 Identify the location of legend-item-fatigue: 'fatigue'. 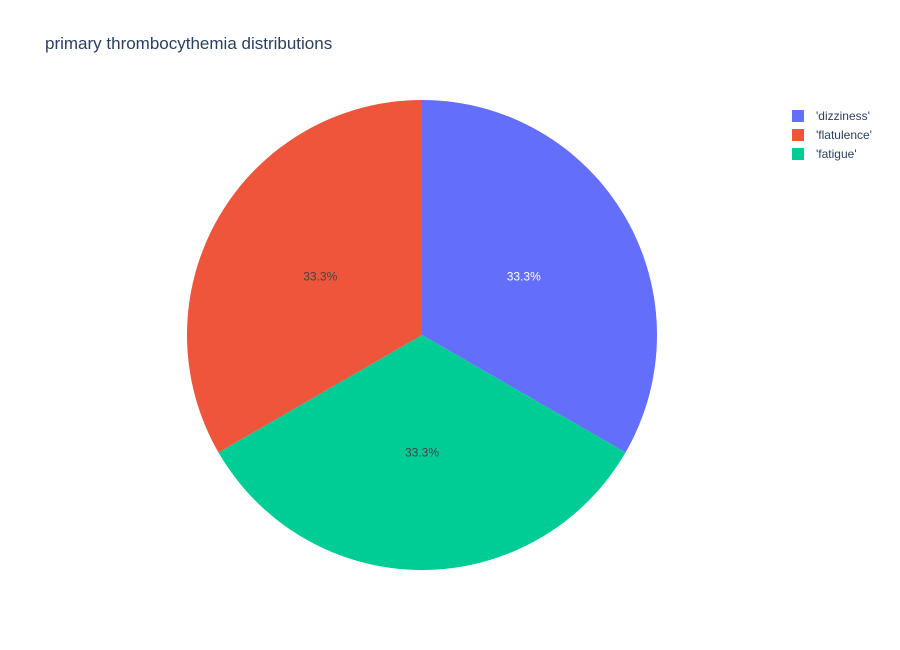
(832, 153).